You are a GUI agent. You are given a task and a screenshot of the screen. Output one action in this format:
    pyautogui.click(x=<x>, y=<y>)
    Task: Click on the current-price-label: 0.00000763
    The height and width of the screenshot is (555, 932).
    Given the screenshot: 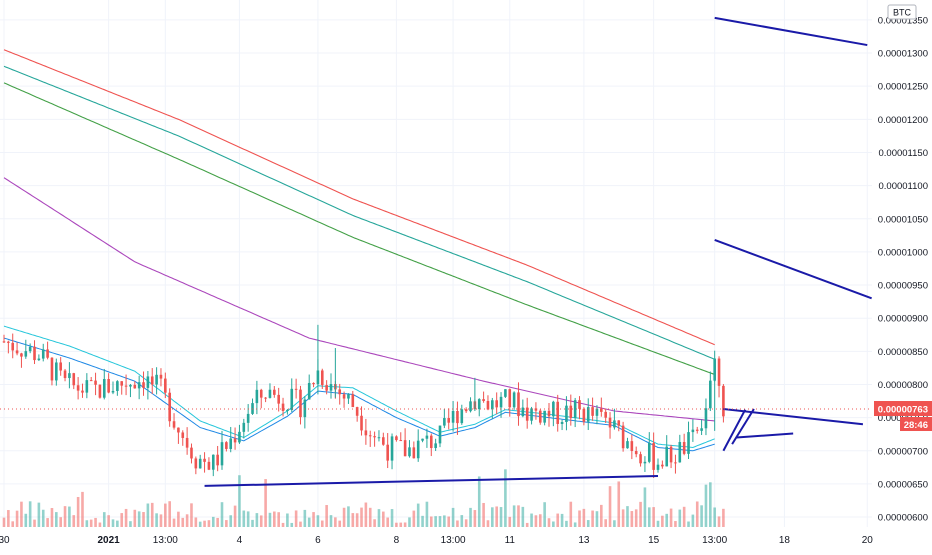 What is the action you would take?
    pyautogui.click(x=903, y=410)
    